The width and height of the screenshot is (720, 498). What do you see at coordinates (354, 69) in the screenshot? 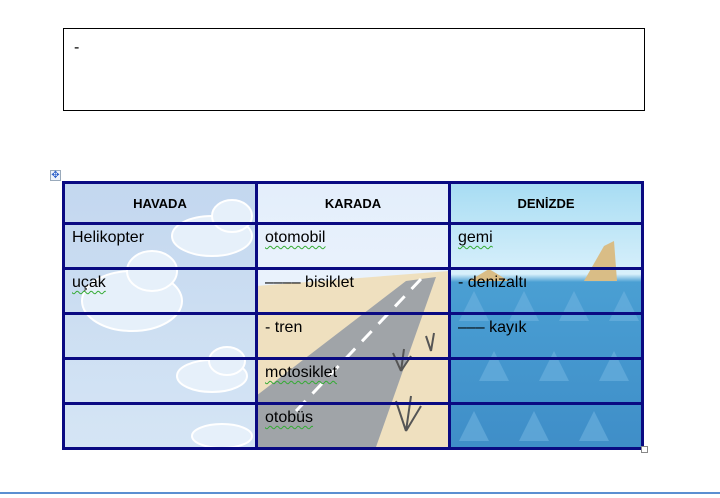
I see `text-box: -` at bounding box center [354, 69].